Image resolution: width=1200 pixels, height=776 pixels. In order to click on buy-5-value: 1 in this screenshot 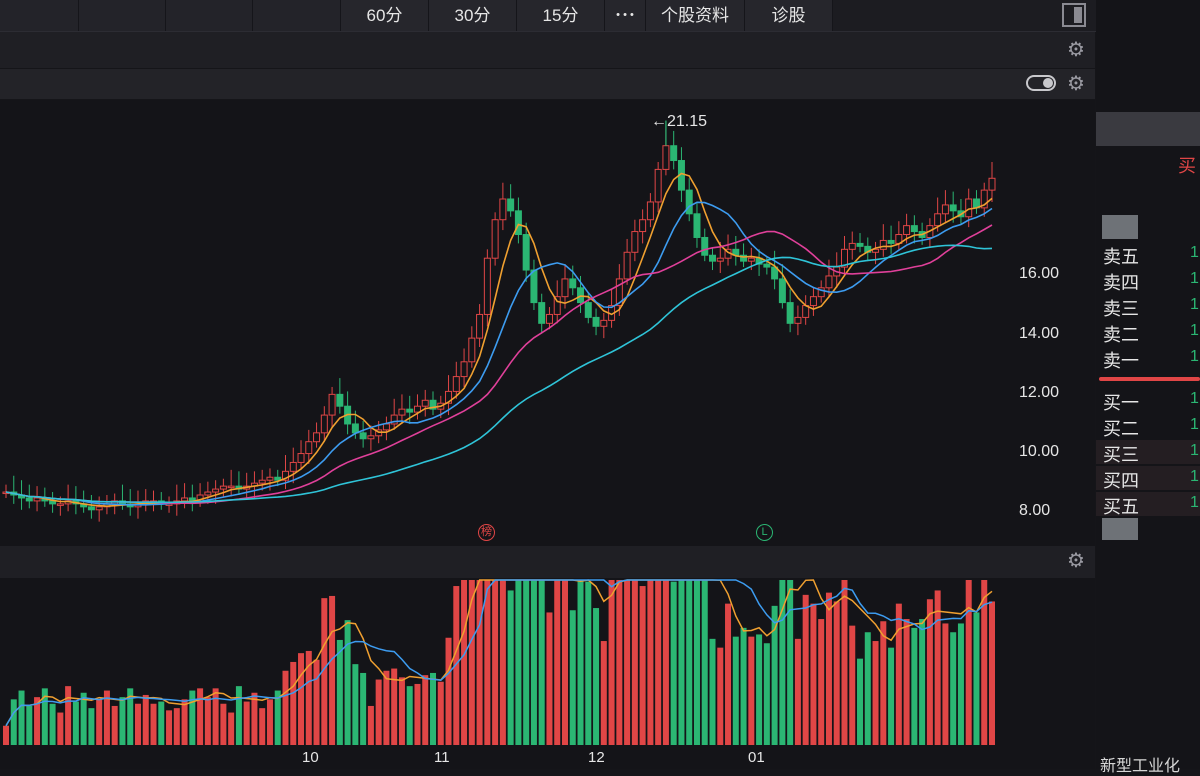, I will do `click(1194, 502)`.